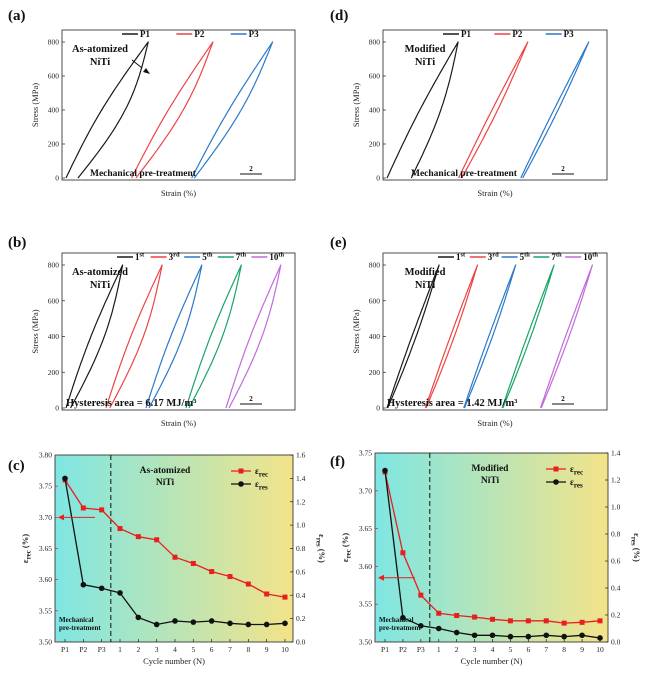  What do you see at coordinates (452, 403) in the screenshot?
I see `annotation-note: Hysteresis area = 1.42 MJ/m³` at bounding box center [452, 403].